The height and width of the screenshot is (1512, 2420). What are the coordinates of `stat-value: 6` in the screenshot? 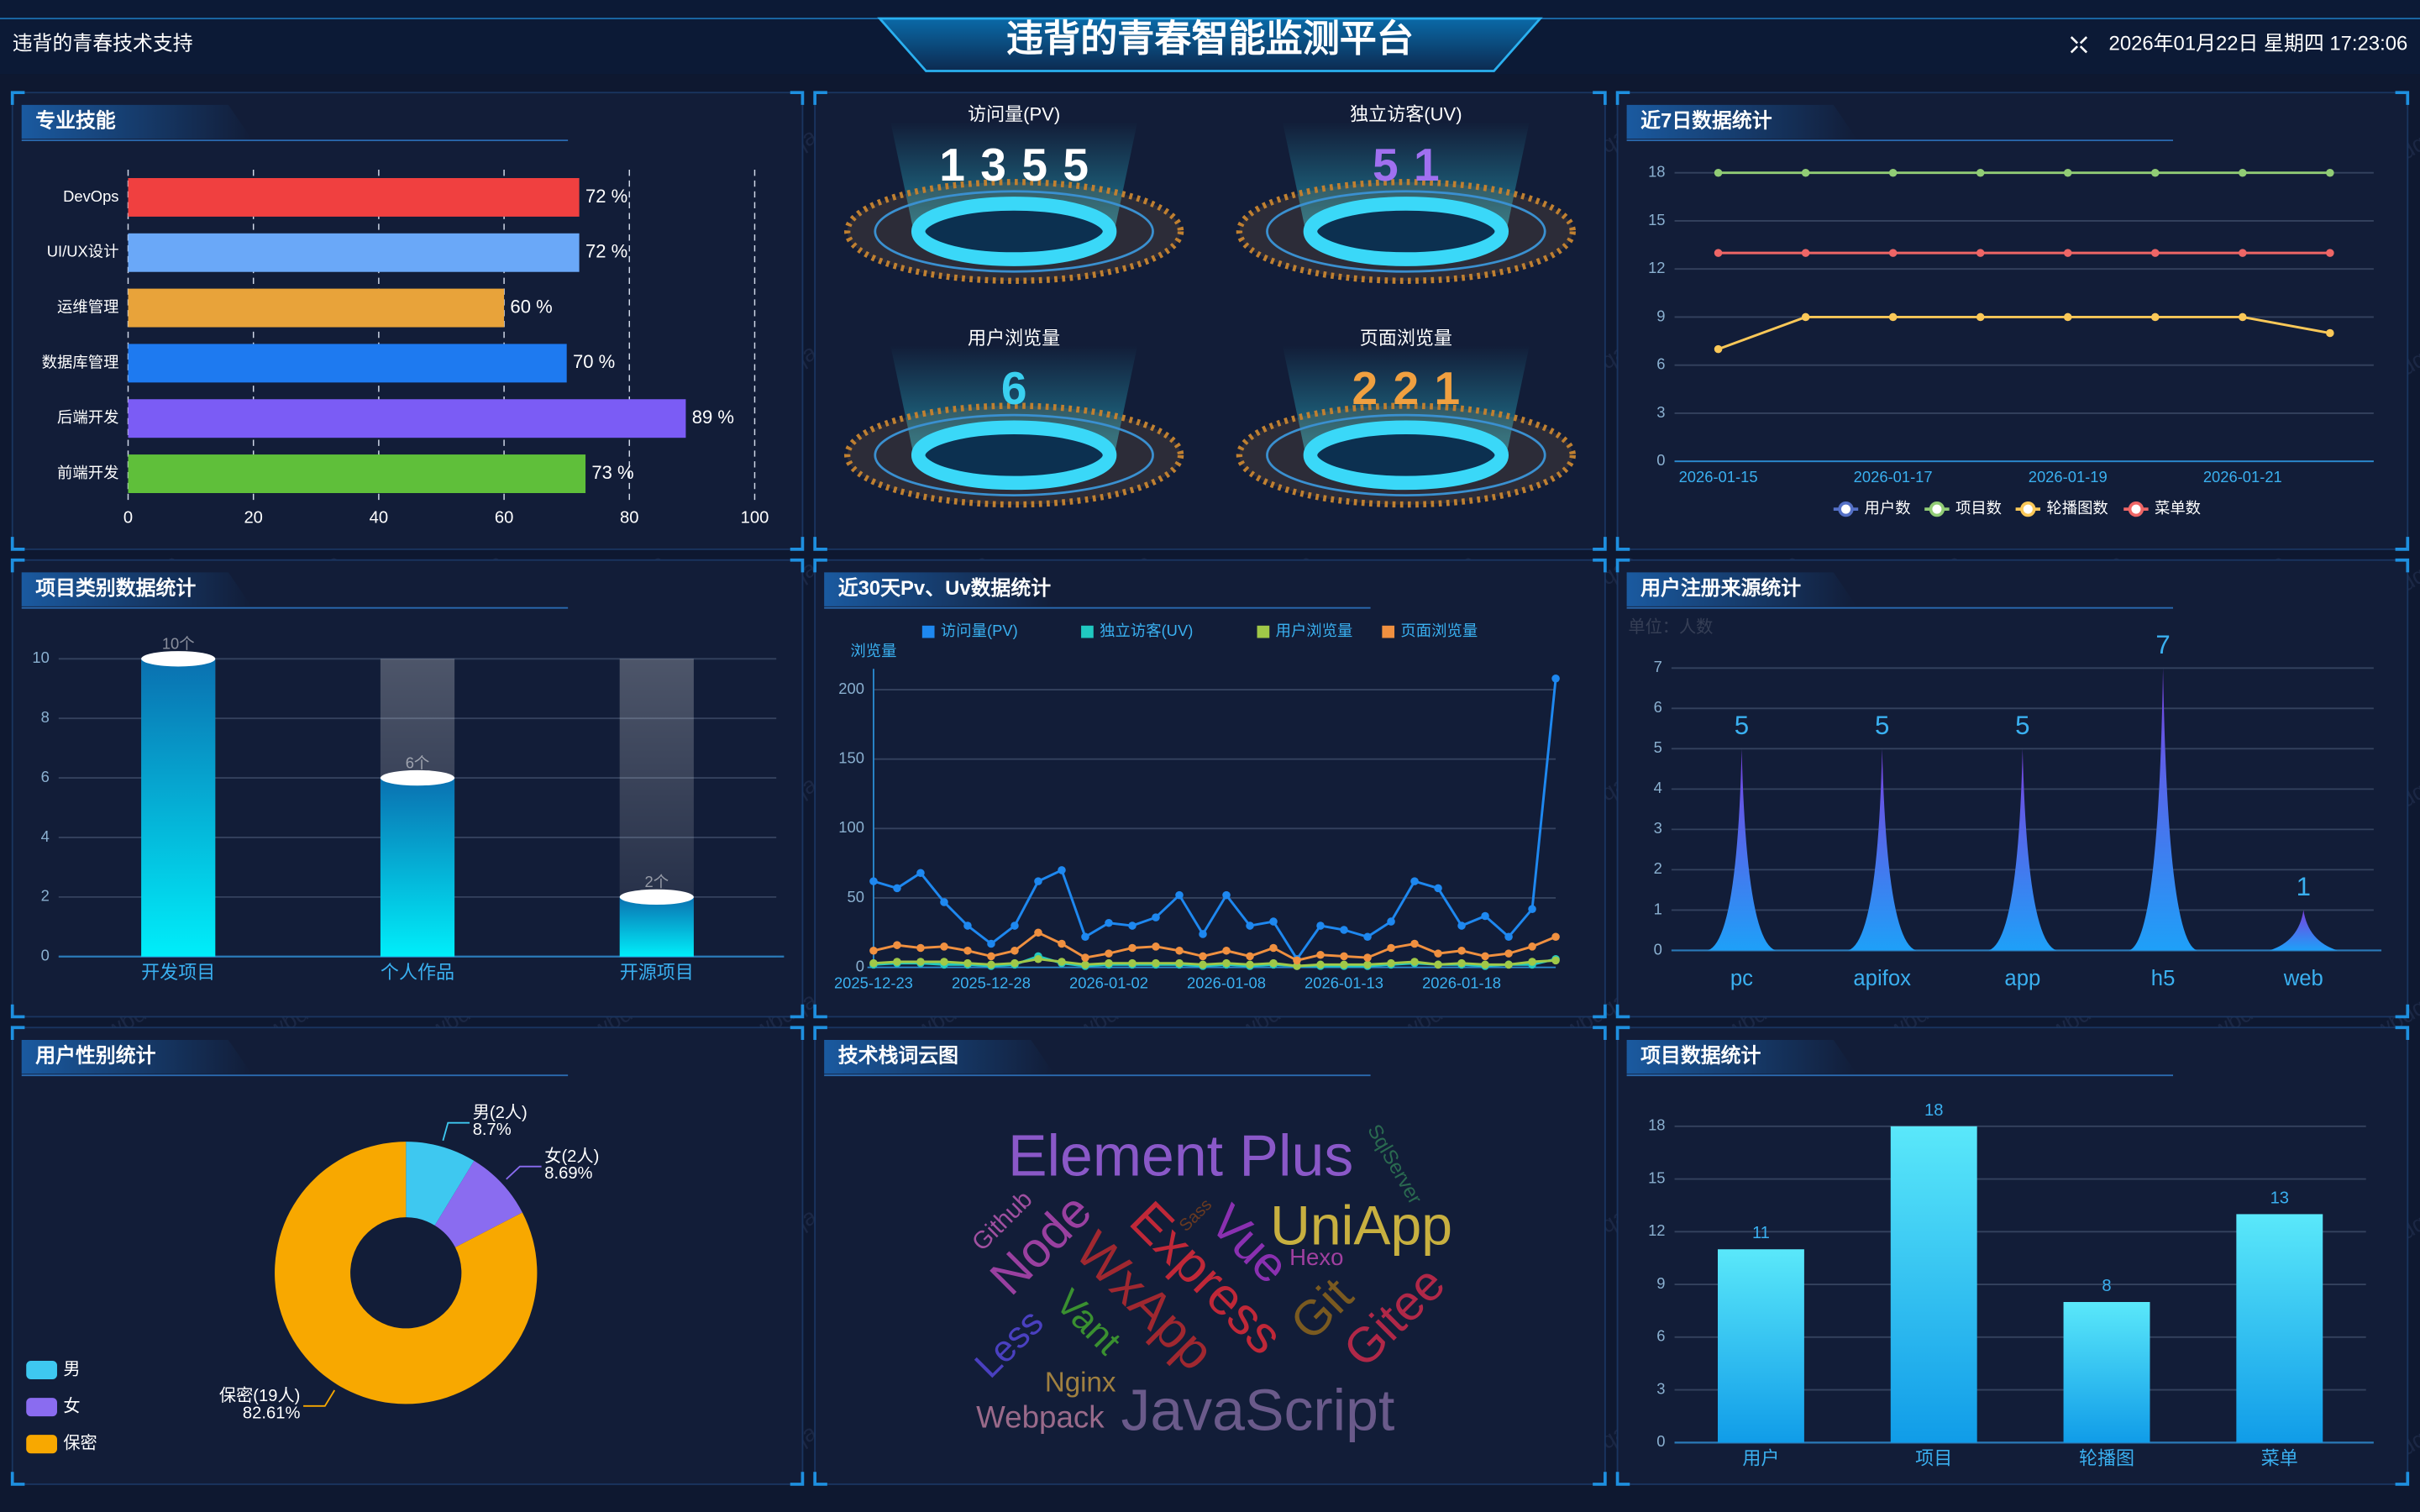 It's located at (1022, 388).